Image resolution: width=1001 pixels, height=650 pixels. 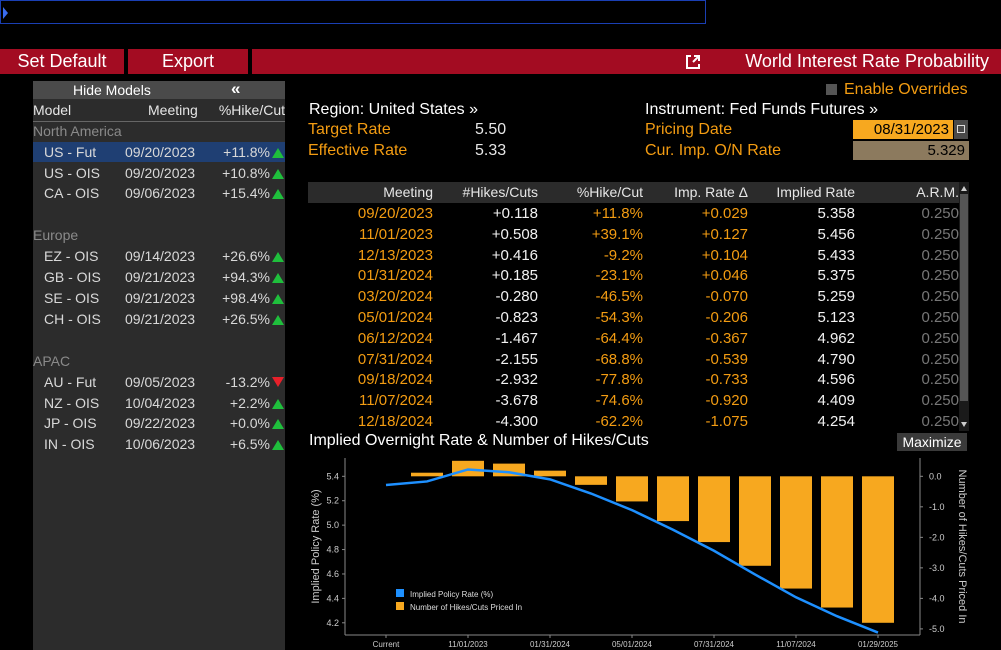 What do you see at coordinates (633, 317) in the screenshot?
I see `table-row: 05/01/2024 -0.823 -54.3% -0.206 5.123 0.250` at bounding box center [633, 317].